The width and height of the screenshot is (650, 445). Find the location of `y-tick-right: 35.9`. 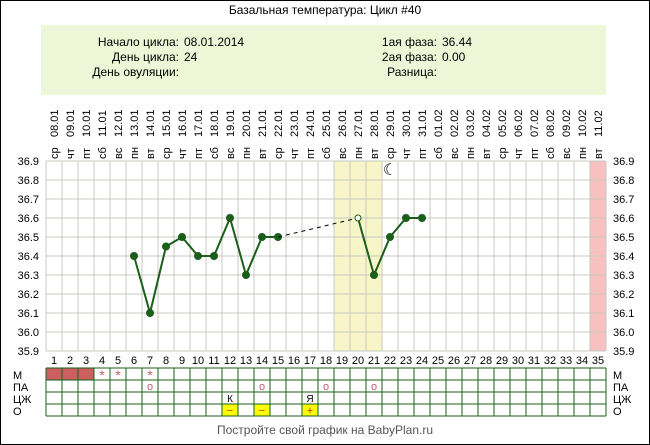

y-tick-right: 35.9 is located at coordinates (623, 352).